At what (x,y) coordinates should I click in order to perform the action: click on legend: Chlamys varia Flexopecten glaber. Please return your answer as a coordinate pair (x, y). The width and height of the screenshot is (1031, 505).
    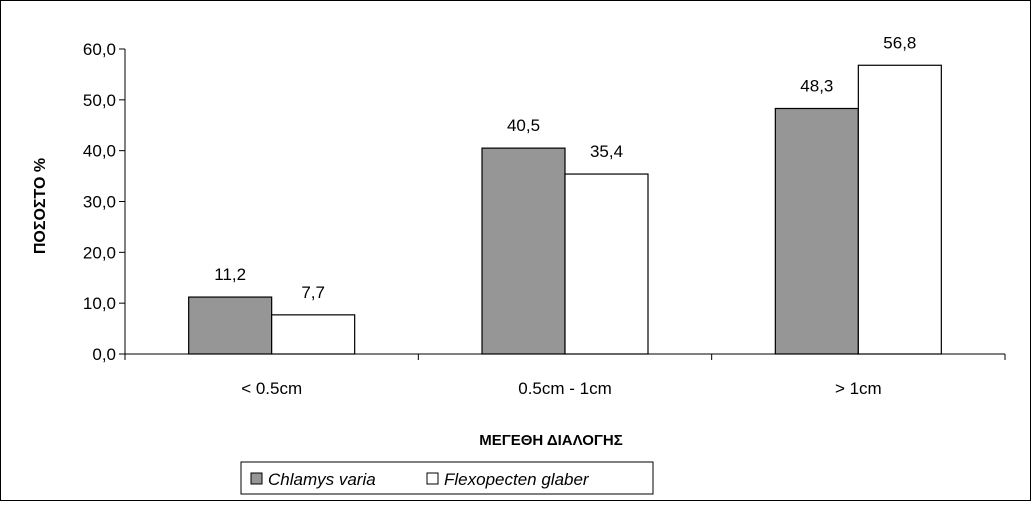
    Looking at the image, I should click on (447, 478).